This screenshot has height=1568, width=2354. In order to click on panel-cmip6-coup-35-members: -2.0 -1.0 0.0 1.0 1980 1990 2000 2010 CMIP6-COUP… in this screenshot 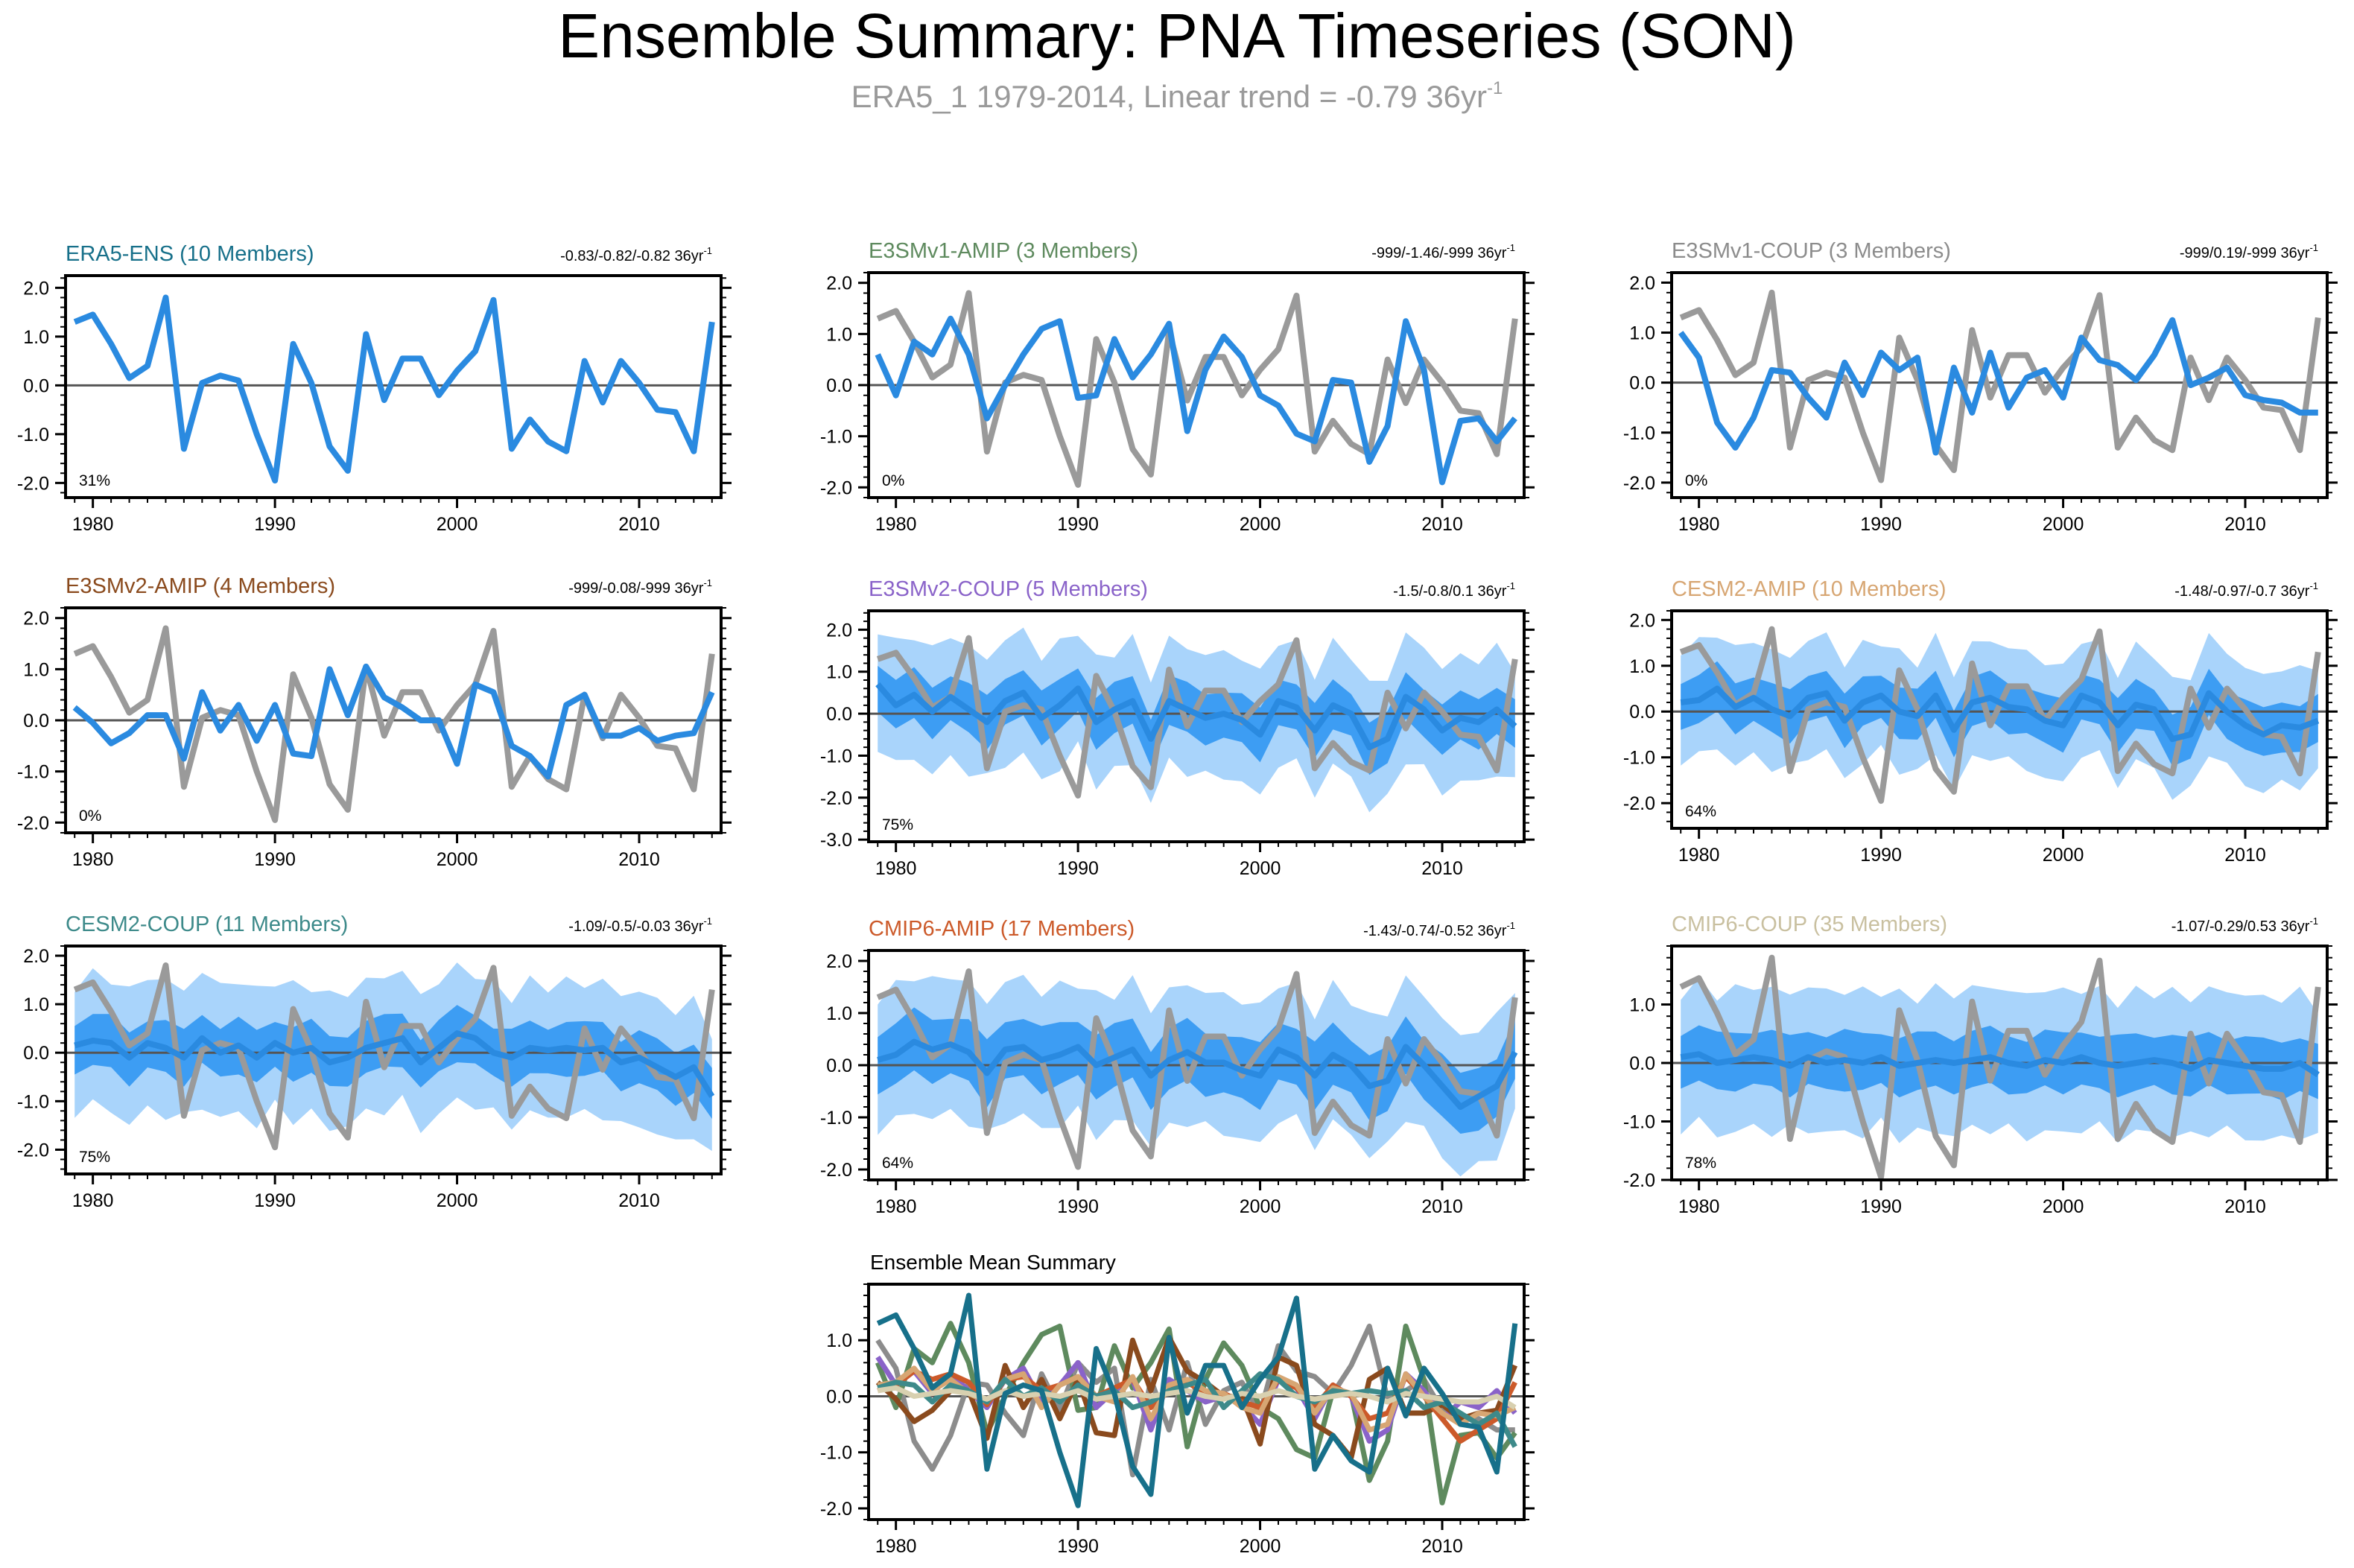, I will do `click(1980, 1064)`.